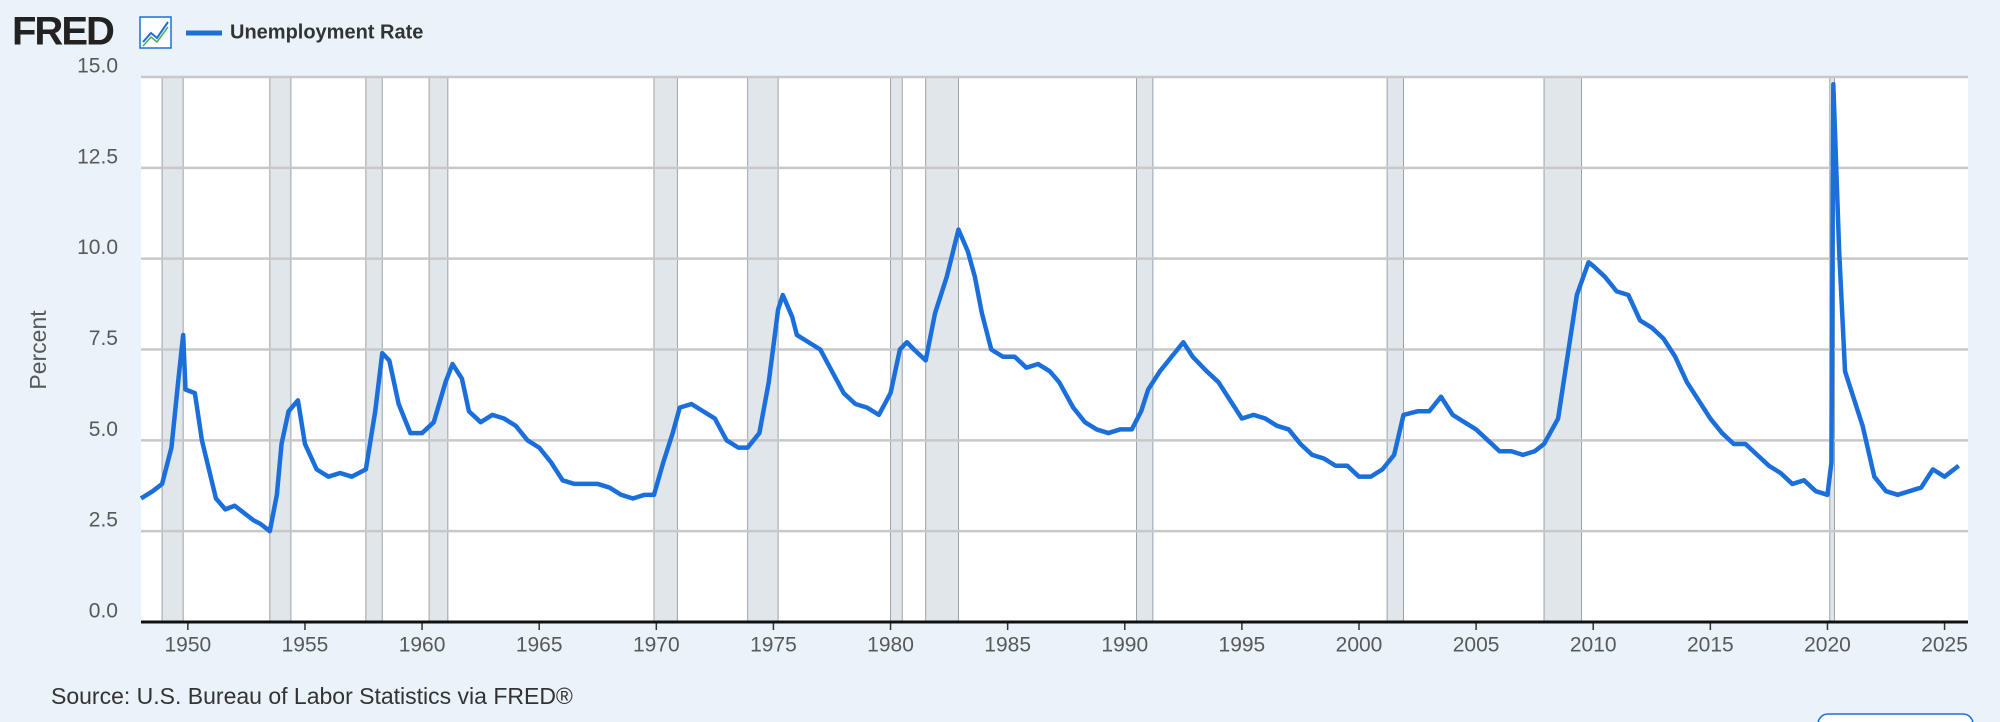  Describe the element at coordinates (97, 156) in the screenshot. I see `y-tick-label: 12.5` at that location.